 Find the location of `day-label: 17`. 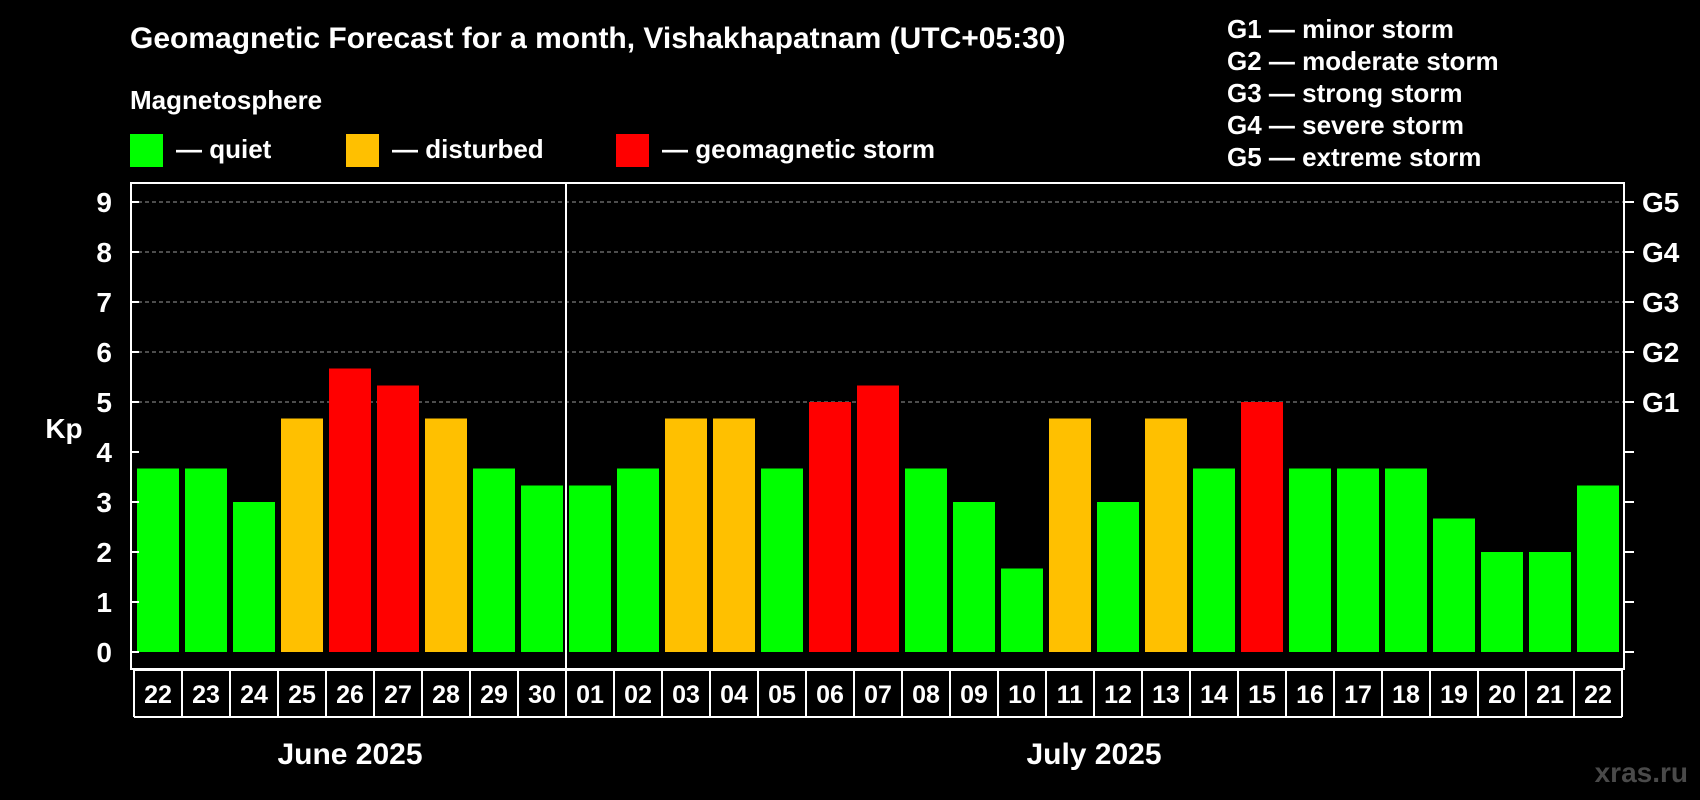

day-label: 17 is located at coordinates (1358, 695).